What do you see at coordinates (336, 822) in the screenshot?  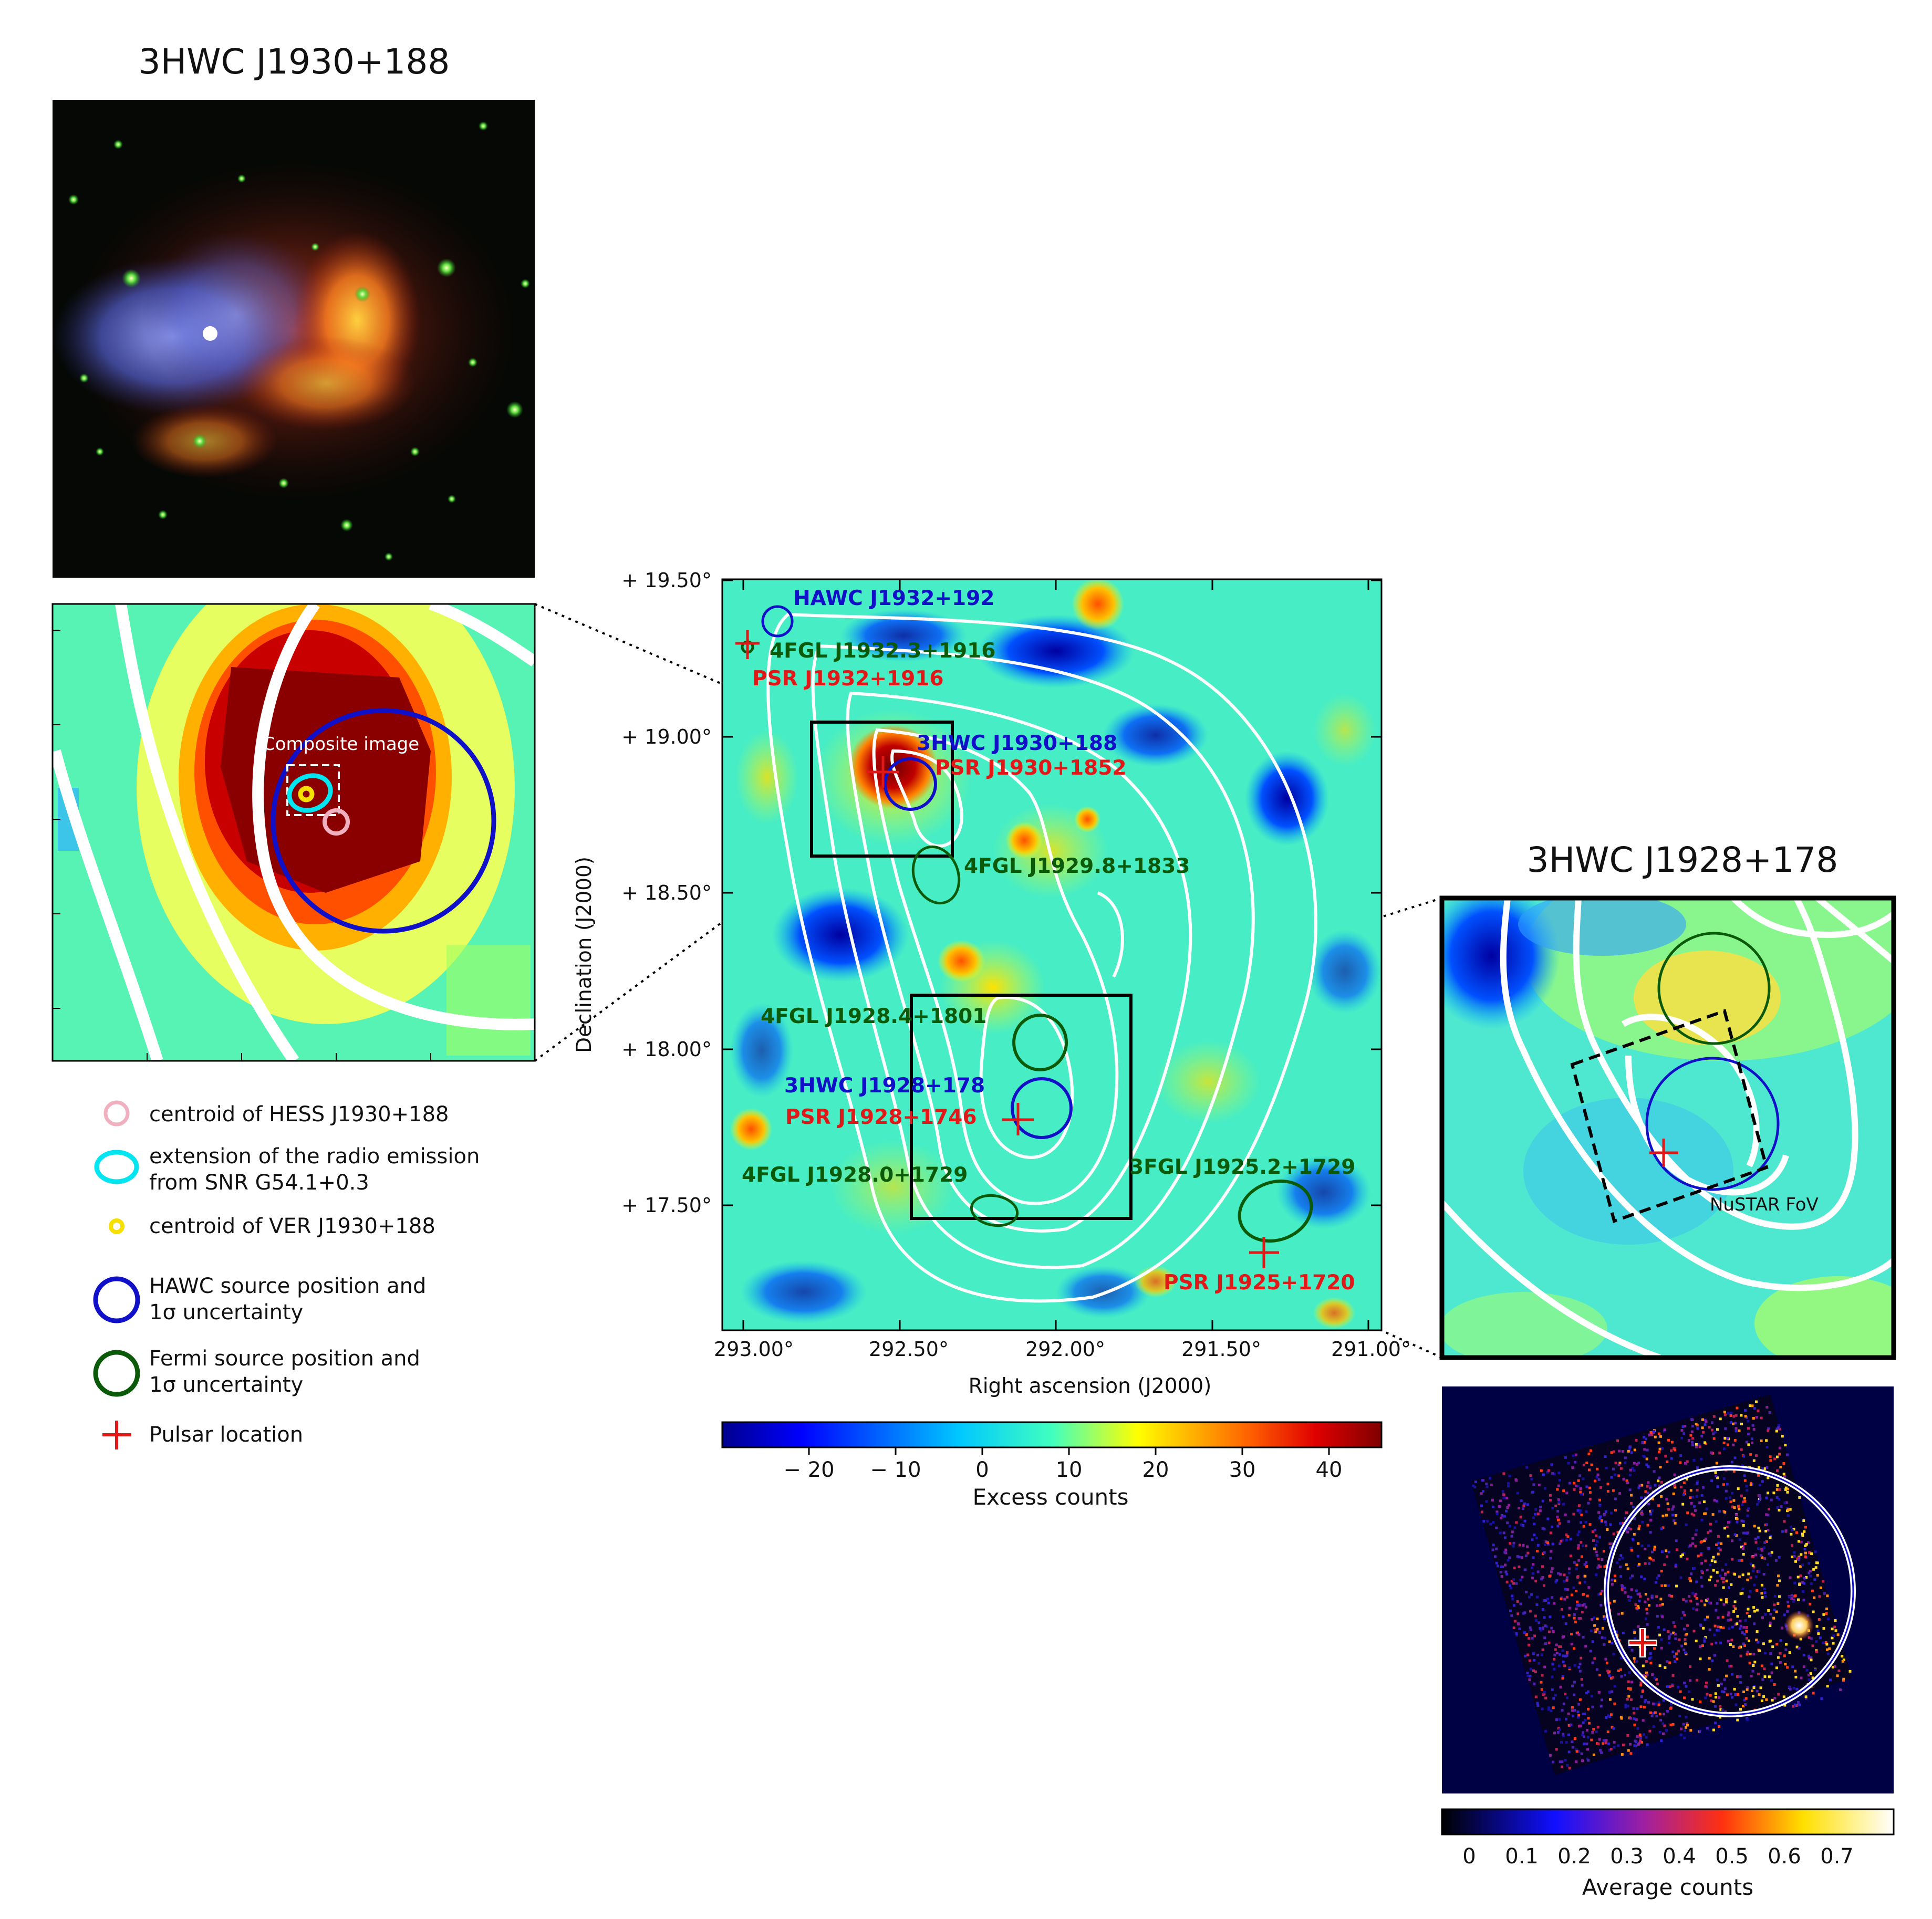 I see `hess-centroid` at bounding box center [336, 822].